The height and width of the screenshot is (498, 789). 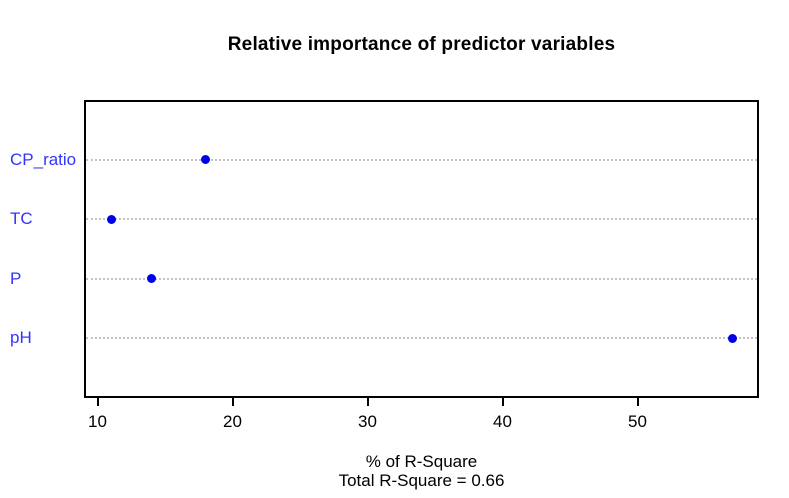 I want to click on y-axis-label-P: P, so click(x=16, y=278).